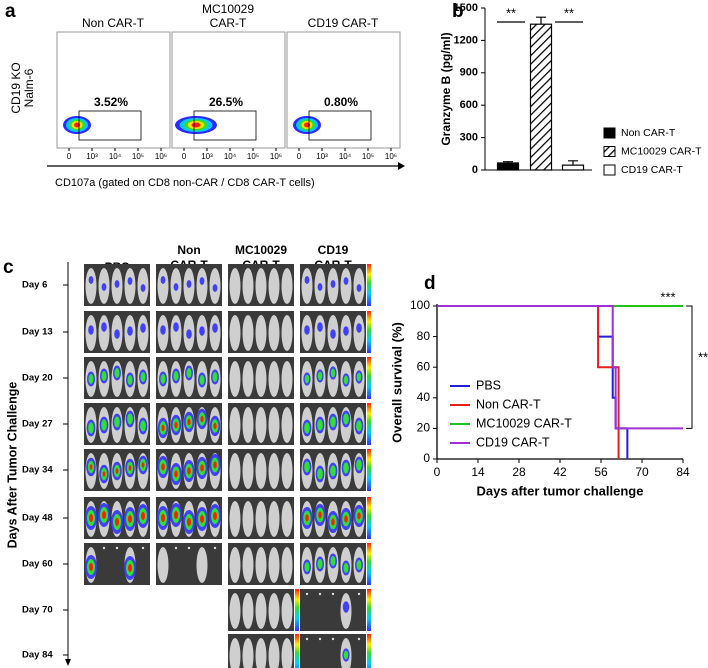 Image resolution: width=708 pixels, height=668 pixels. Describe the element at coordinates (541, 97) in the screenshot. I see `bar` at that location.